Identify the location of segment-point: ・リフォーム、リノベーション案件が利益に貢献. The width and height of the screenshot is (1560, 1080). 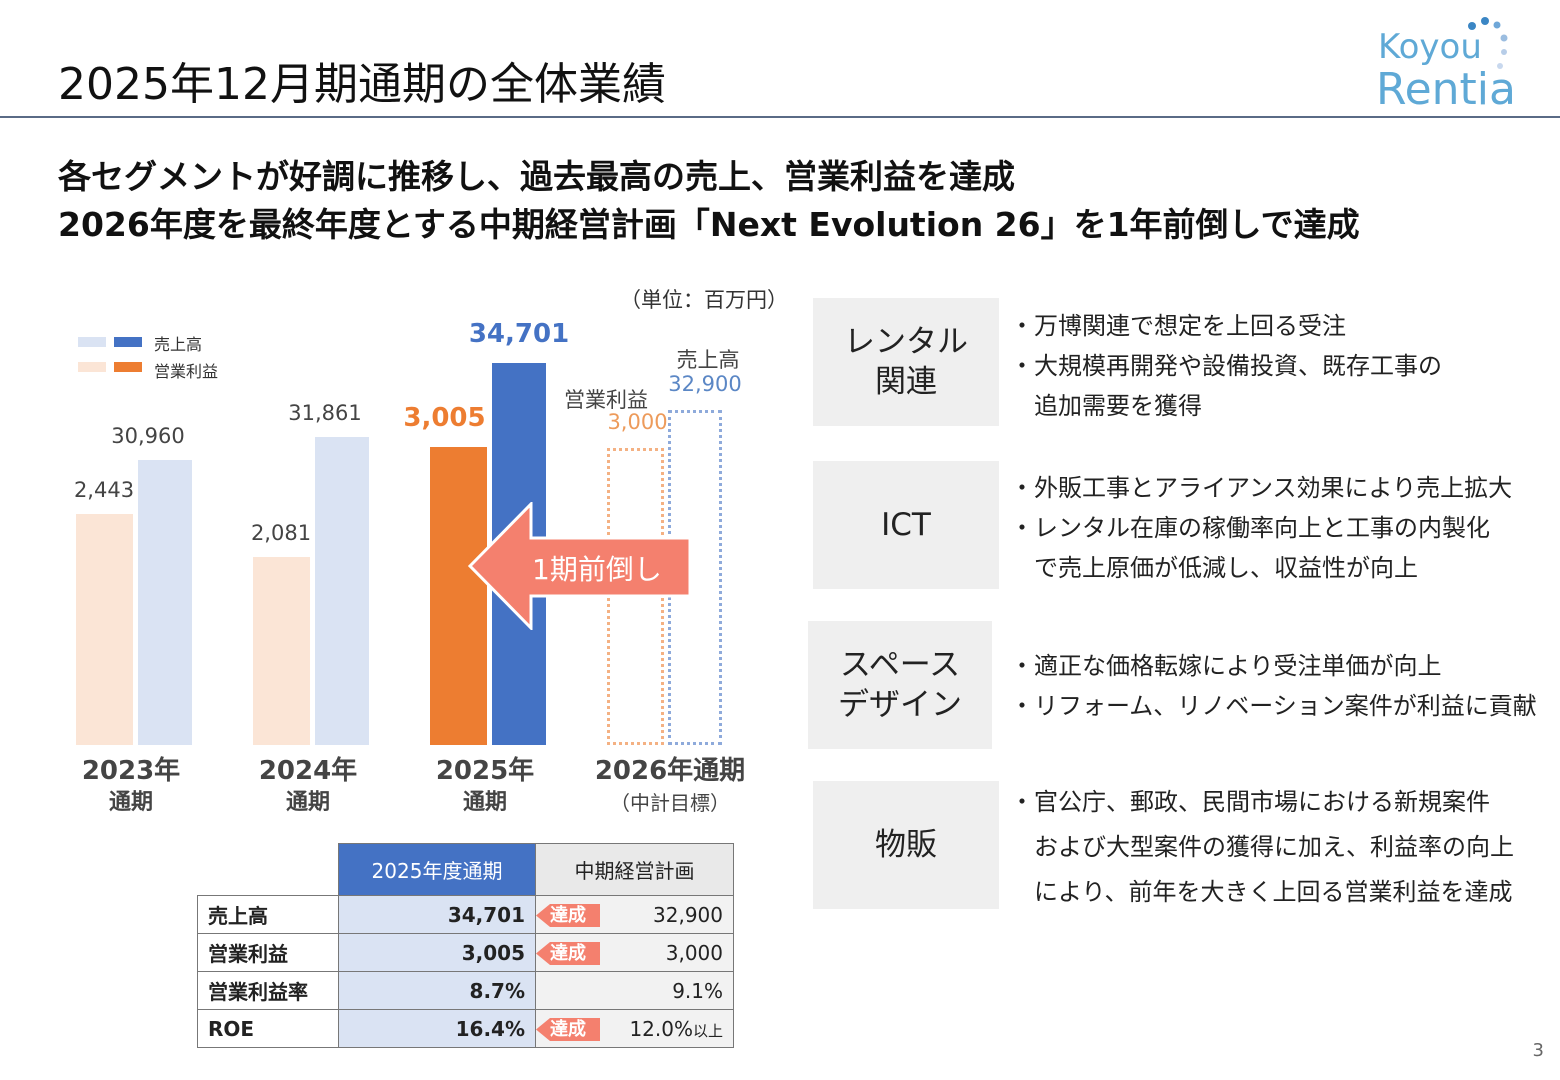
(1273, 706).